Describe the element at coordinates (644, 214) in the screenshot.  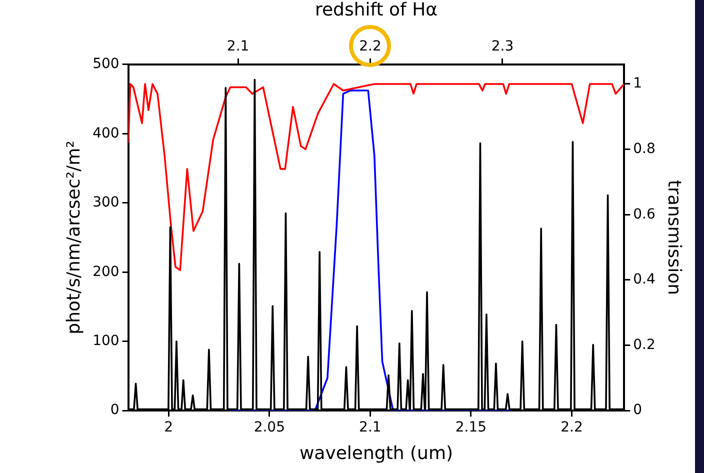
I see `y2-tick-label: 0.6` at that location.